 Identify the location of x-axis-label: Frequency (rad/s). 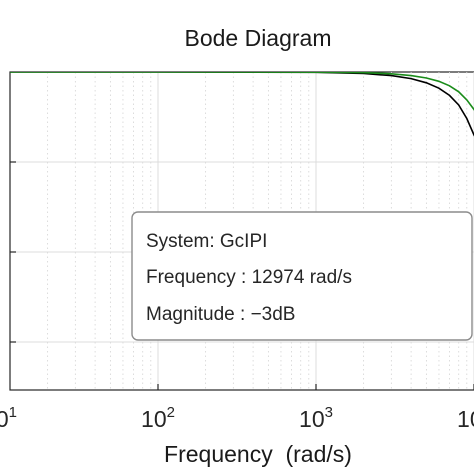
(258, 454).